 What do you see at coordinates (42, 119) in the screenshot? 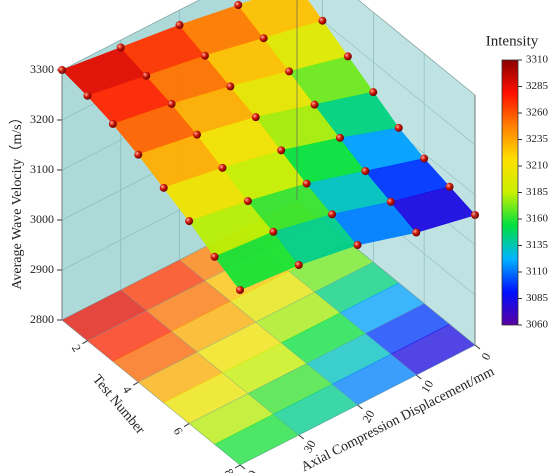
I see `z-tick-label: 3200` at bounding box center [42, 119].